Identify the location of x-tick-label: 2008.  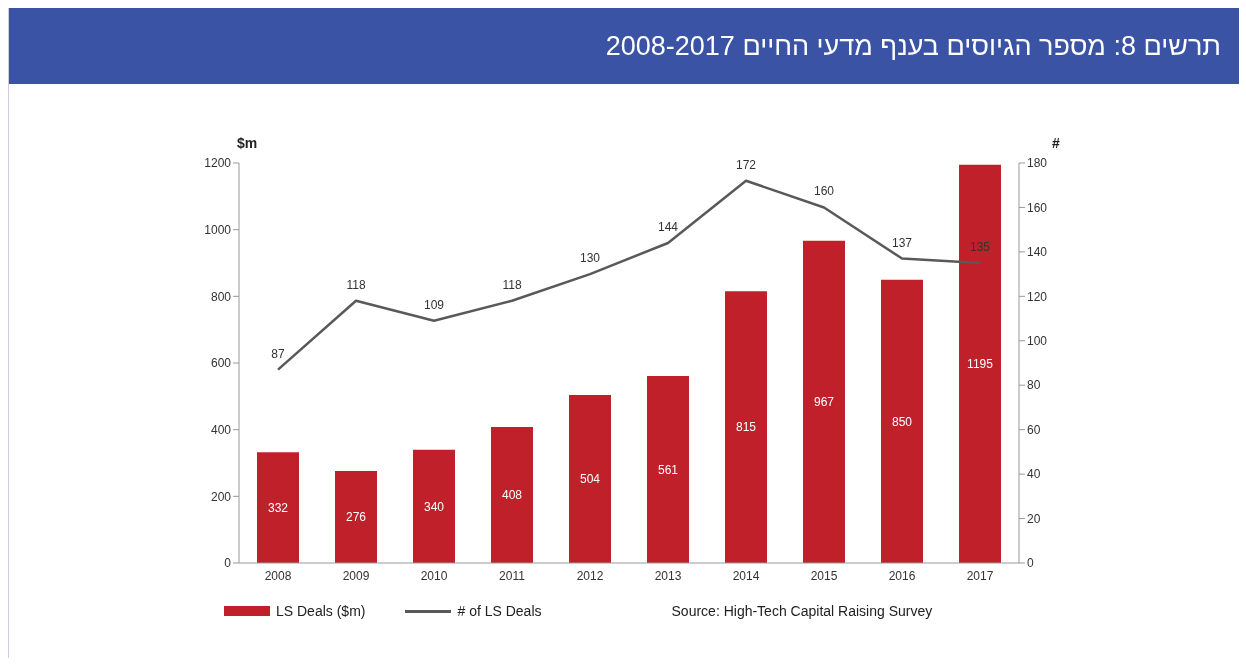
(278, 575).